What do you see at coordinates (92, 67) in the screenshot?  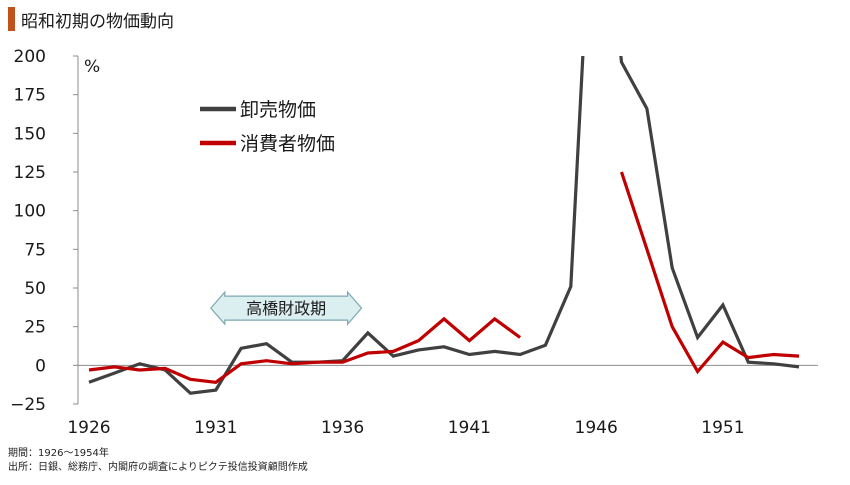 I see `y-unit-label: %` at bounding box center [92, 67].